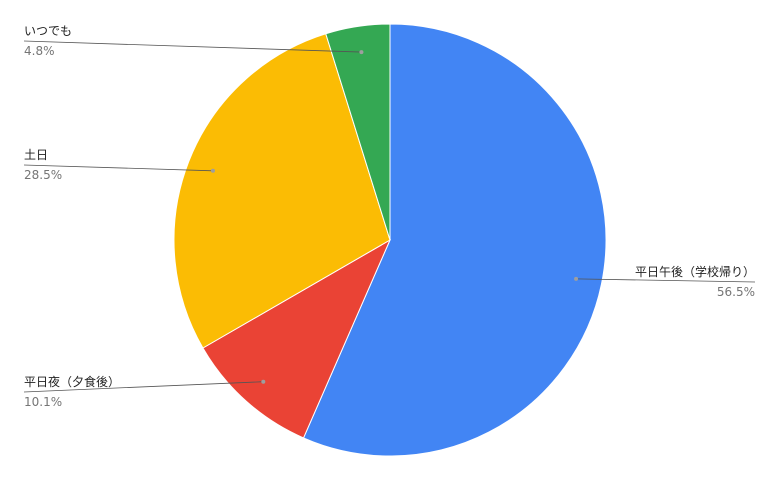  What do you see at coordinates (36, 155) in the screenshot?
I see `slice-label: 土日` at bounding box center [36, 155].